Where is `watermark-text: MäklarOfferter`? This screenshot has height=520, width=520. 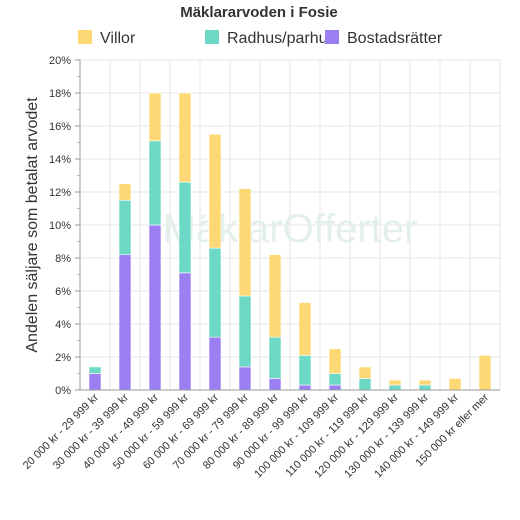
watermark-text: MäklarOfferter is located at coordinates (290, 229).